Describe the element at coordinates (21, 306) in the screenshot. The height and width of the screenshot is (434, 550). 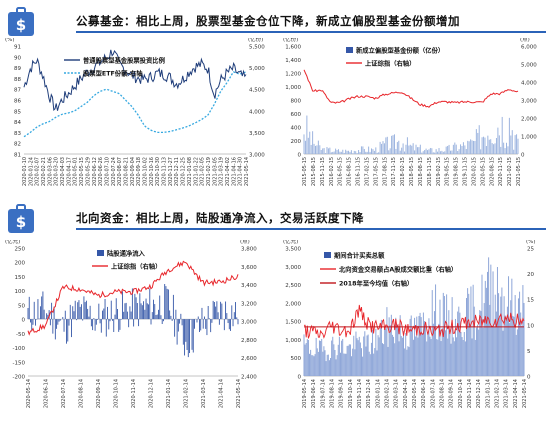
I see `left-axis-tick-label: 50` at that location.